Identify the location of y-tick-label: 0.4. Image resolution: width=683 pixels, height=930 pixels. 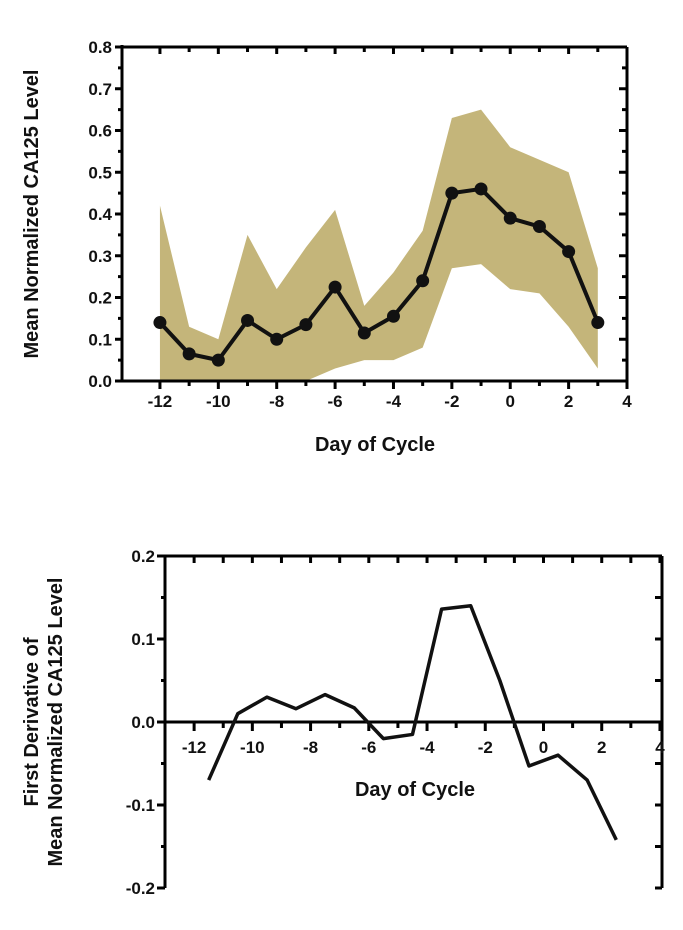
(100, 214).